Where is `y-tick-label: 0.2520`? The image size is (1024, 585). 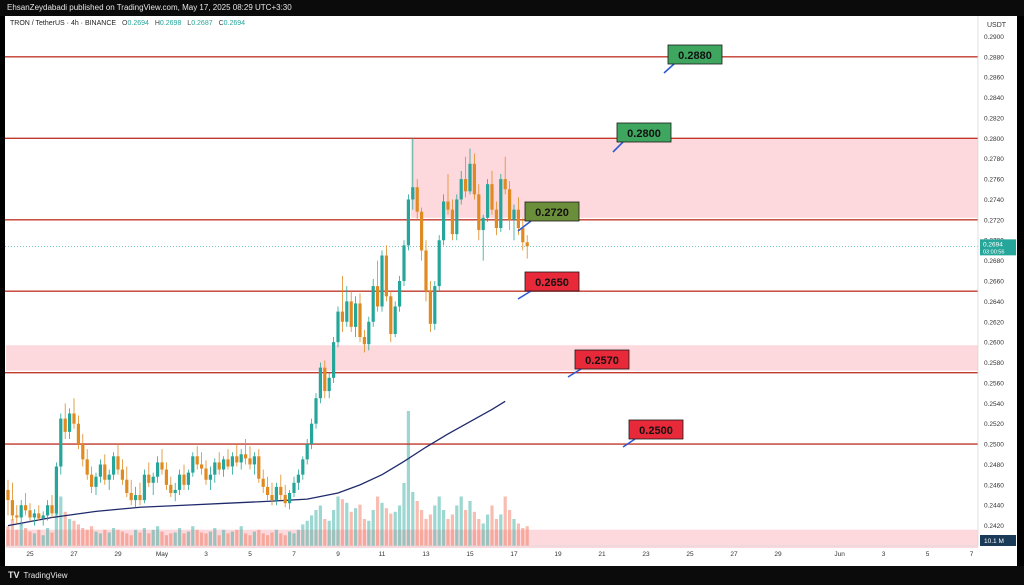 y-tick-label: 0.2520 is located at coordinates (994, 424).